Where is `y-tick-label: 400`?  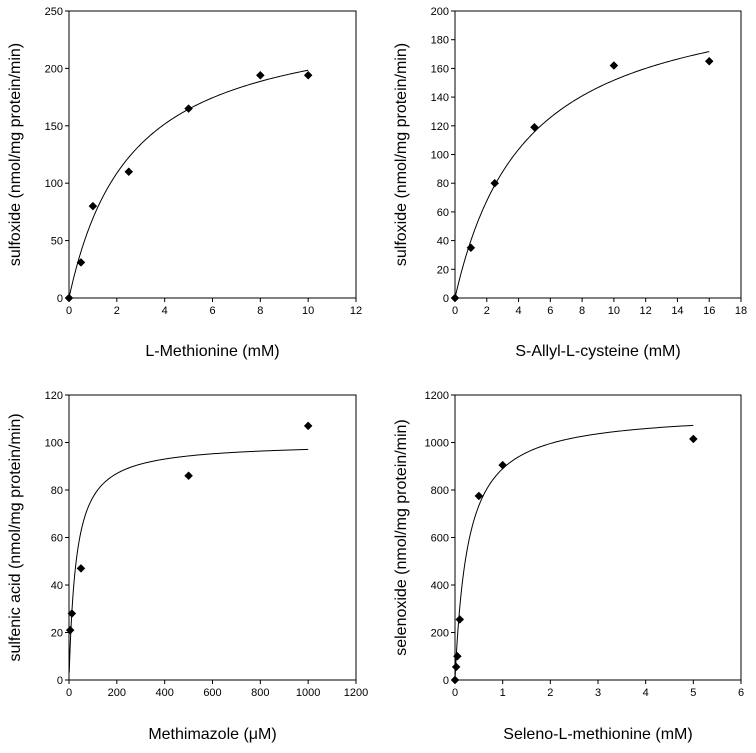 y-tick-label: 400 is located at coordinates (440, 586).